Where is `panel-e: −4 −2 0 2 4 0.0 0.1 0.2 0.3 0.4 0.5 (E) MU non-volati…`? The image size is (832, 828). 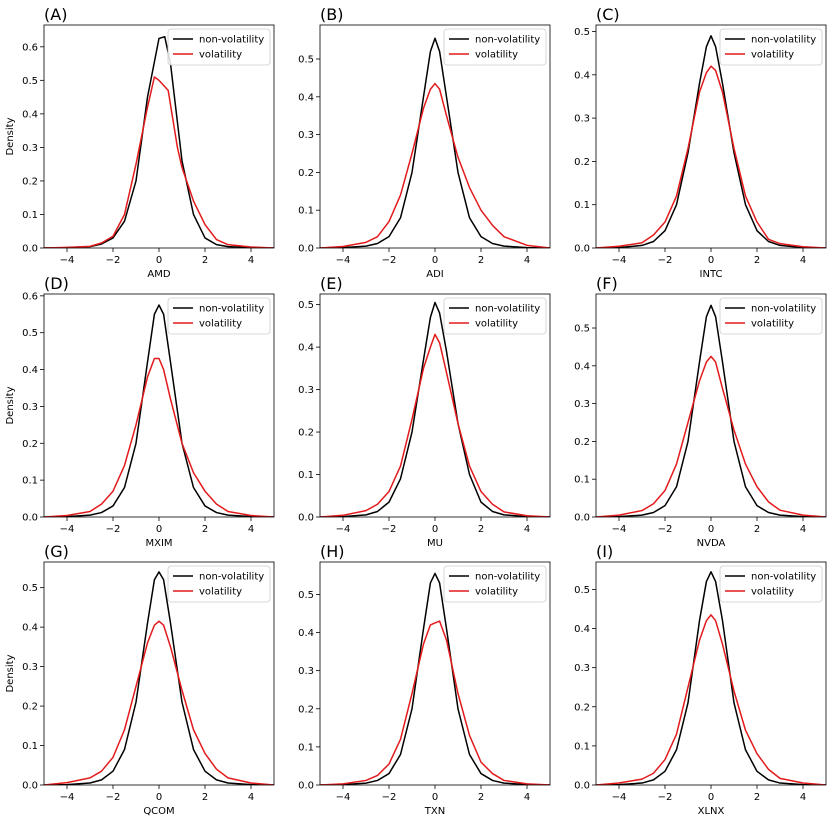
panel-e: −4 −2 0 2 4 0.0 0.1 0.2 0.3 0.4 0.5 (E) MU non-volati… is located at coordinates (424, 411).